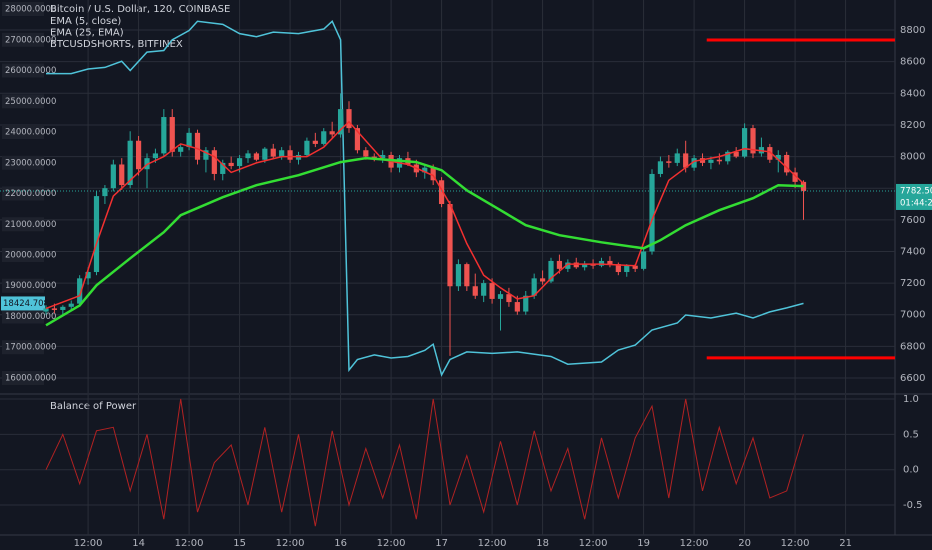 This screenshot has height=550, width=932. I want to click on y-tick-label: 8200, so click(912, 125).